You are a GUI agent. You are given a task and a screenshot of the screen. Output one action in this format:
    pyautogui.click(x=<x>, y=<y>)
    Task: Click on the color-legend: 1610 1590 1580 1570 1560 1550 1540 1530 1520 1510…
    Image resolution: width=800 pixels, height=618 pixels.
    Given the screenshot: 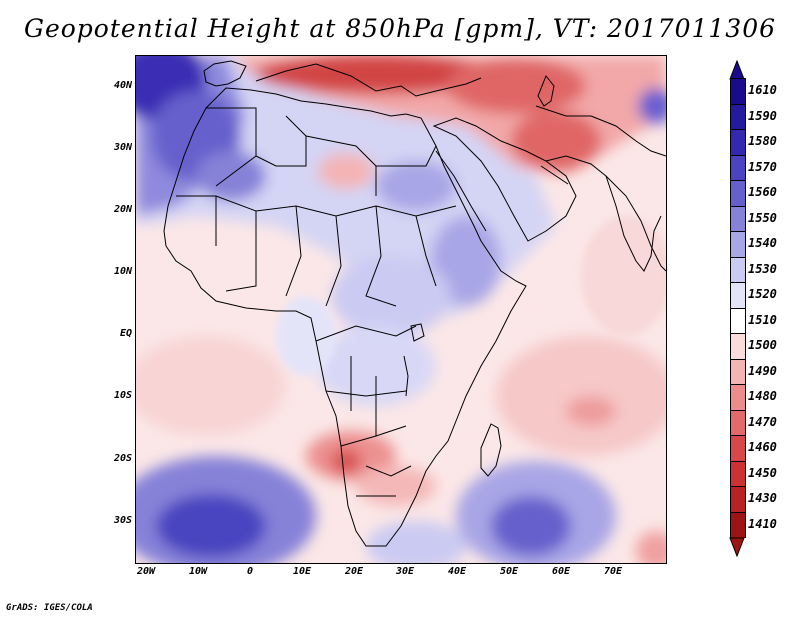 What is the action you would take?
    pyautogui.click(x=757, y=309)
    